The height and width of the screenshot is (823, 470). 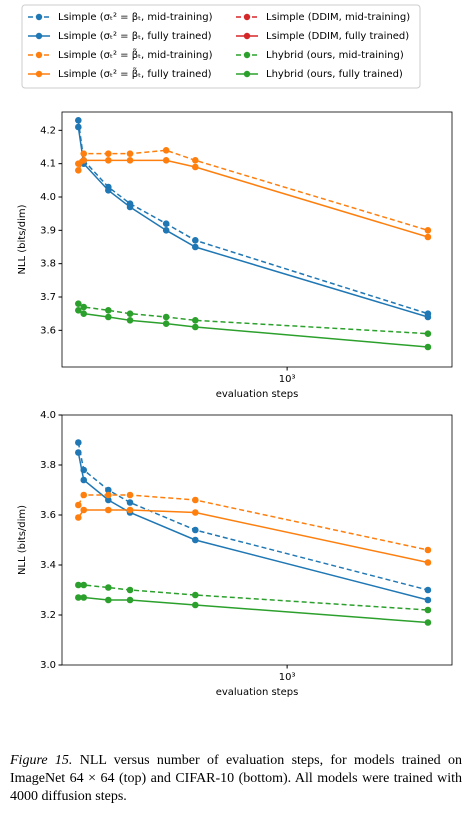 What do you see at coordinates (135, 54) in the screenshot?
I see `legend-label: Lsimple (σₜ² = β̃ₜ, mid-training)` at bounding box center [135, 54].